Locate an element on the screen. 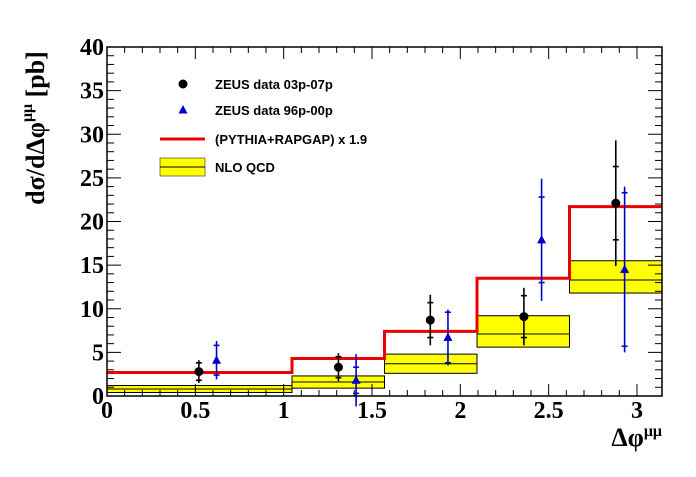 Image resolution: width=696 pixels, height=477 pixels. x-tick-label: 1.5 is located at coordinates (372, 411).